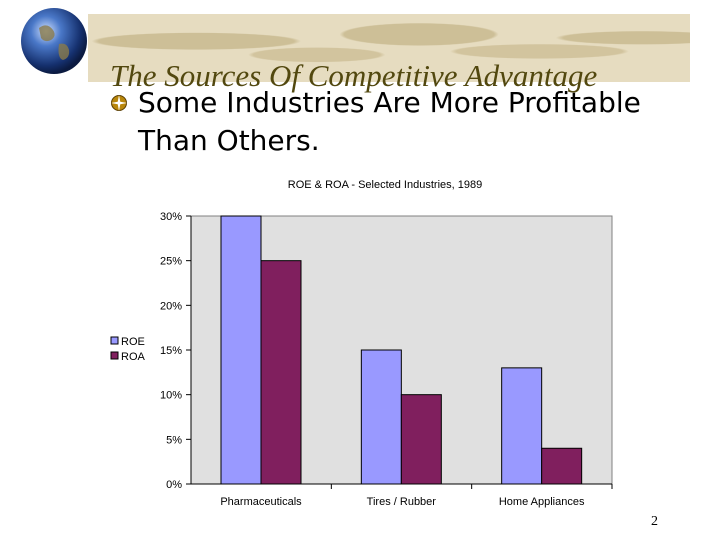 The width and height of the screenshot is (720, 540). I want to click on legend-swatch-roe, so click(114, 340).